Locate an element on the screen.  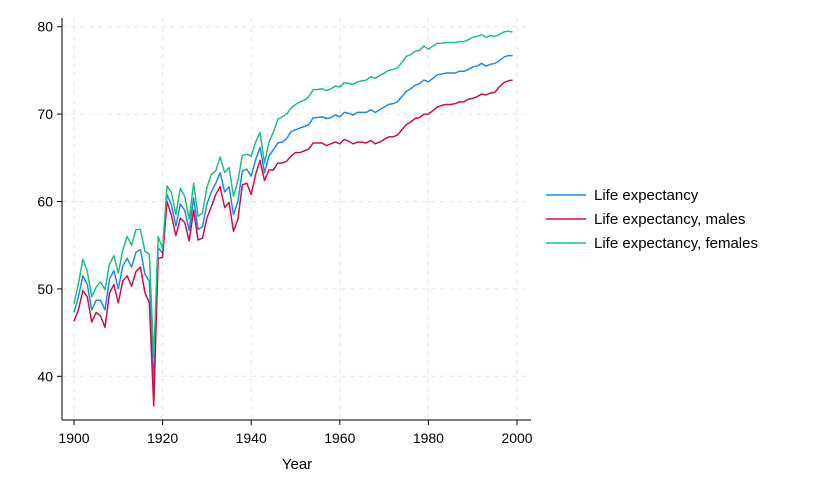
legend-label-2: Life expectancy, males is located at coordinates (669, 219).